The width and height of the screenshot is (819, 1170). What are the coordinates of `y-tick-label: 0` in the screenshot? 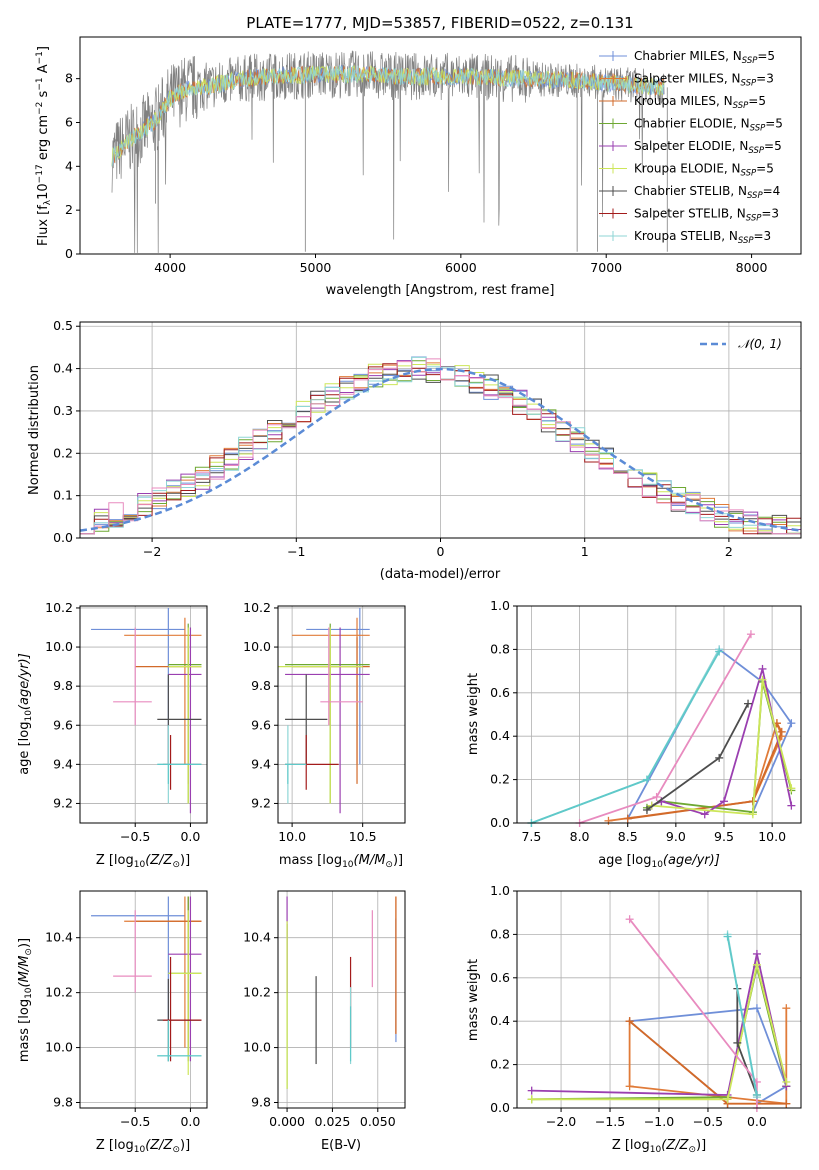 It's located at (69, 253).